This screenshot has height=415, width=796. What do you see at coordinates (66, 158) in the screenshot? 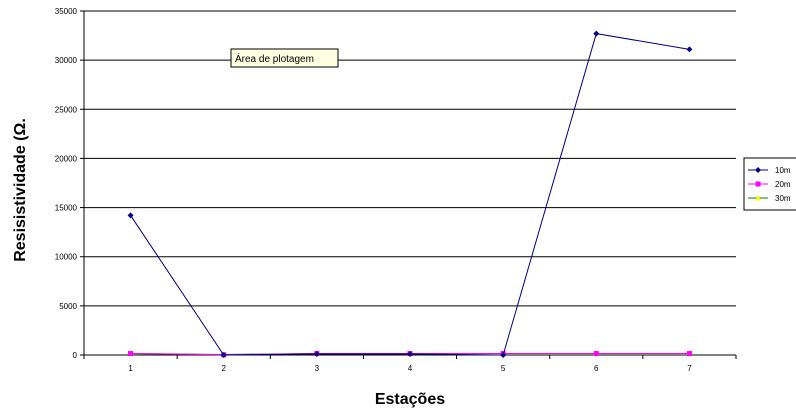
I see `y-tick-label-4: 20000` at bounding box center [66, 158].